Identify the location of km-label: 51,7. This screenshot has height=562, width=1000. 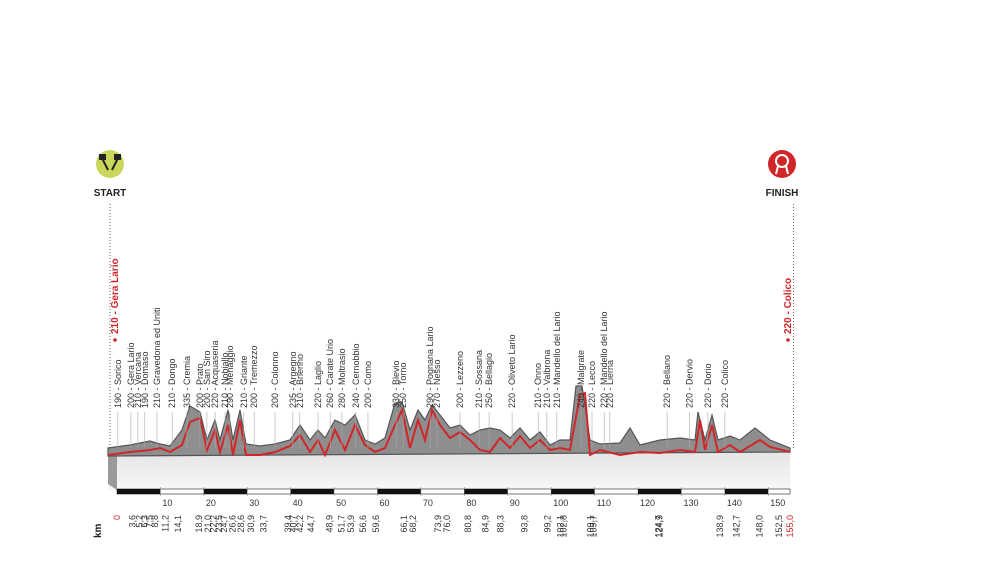
(341, 524).